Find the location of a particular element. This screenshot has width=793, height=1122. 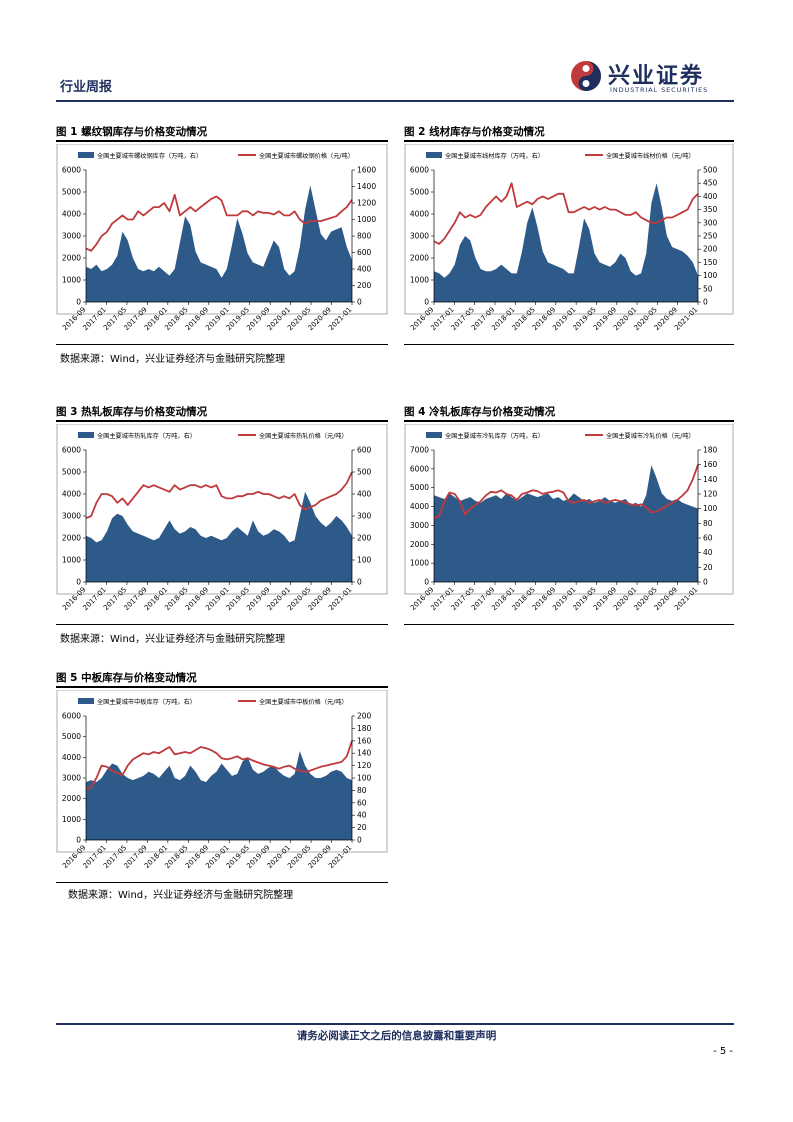

legend-label-stock: 全国主要城市冷轧库存（万吨，右） is located at coordinates (494, 436).